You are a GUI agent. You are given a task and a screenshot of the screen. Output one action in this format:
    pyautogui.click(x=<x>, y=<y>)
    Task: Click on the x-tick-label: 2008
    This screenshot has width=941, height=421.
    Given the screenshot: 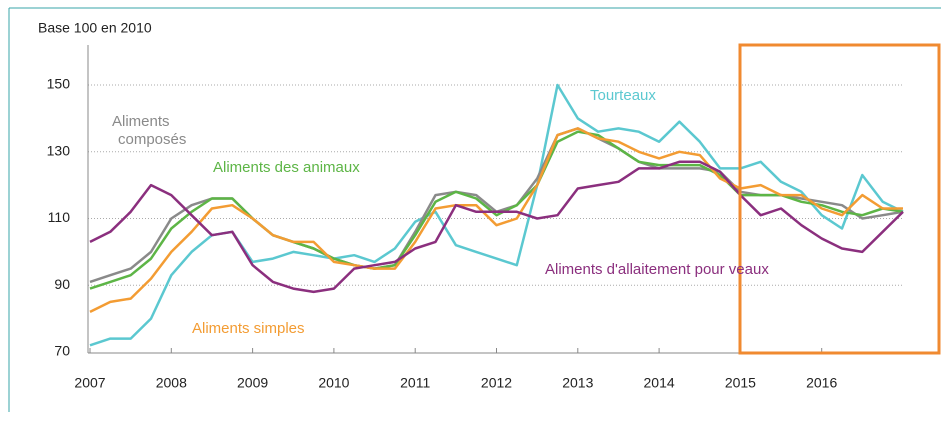 What is the action you would take?
    pyautogui.click(x=171, y=383)
    